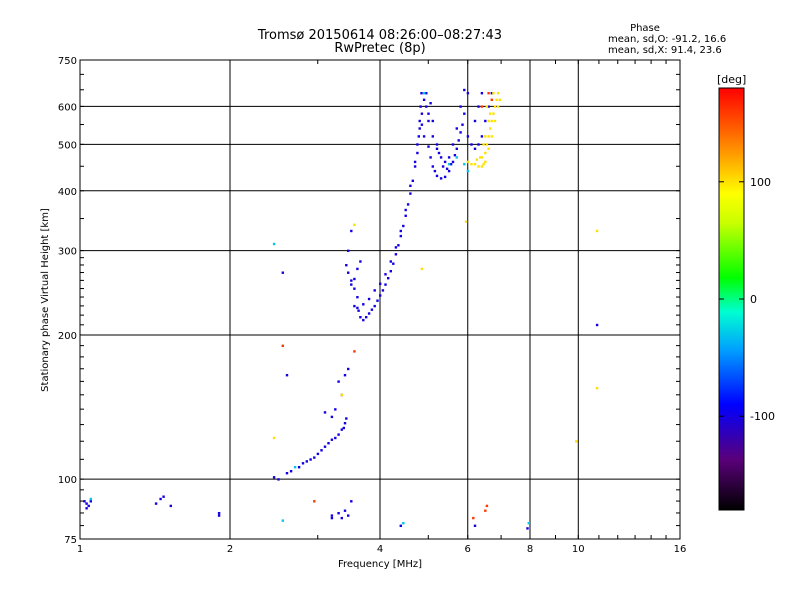  What do you see at coordinates (578, 549) in the screenshot?
I see `x-tick-label: 10` at bounding box center [578, 549].